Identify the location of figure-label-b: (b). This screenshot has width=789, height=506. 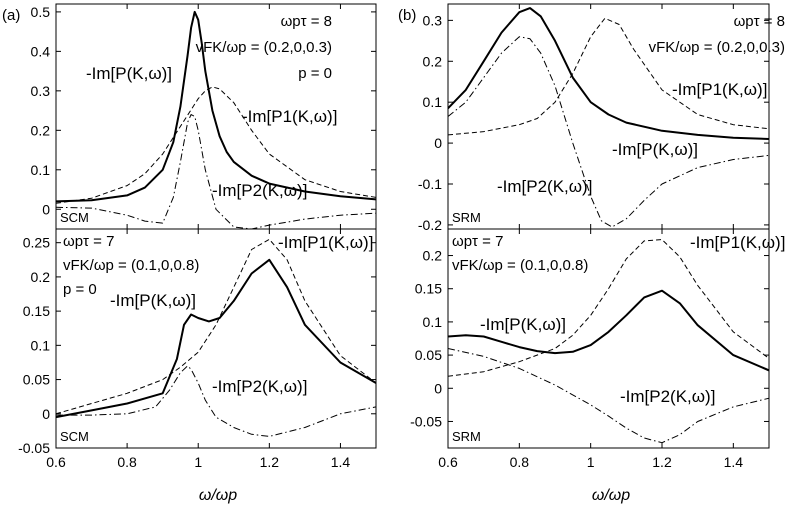
(407, 15).